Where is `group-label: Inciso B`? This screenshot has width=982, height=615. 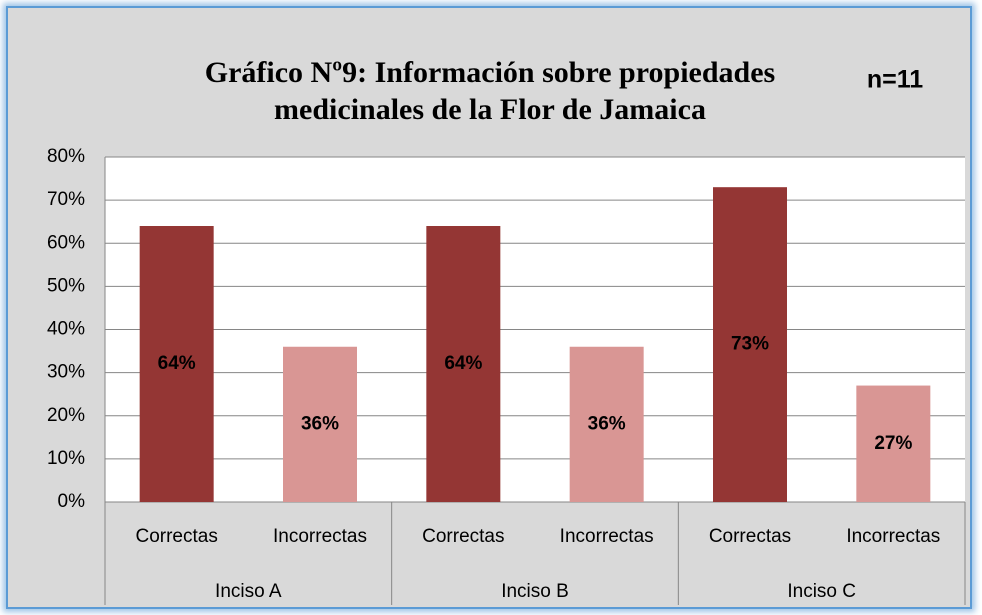
group-label: Inciso B is located at coordinates (535, 591).